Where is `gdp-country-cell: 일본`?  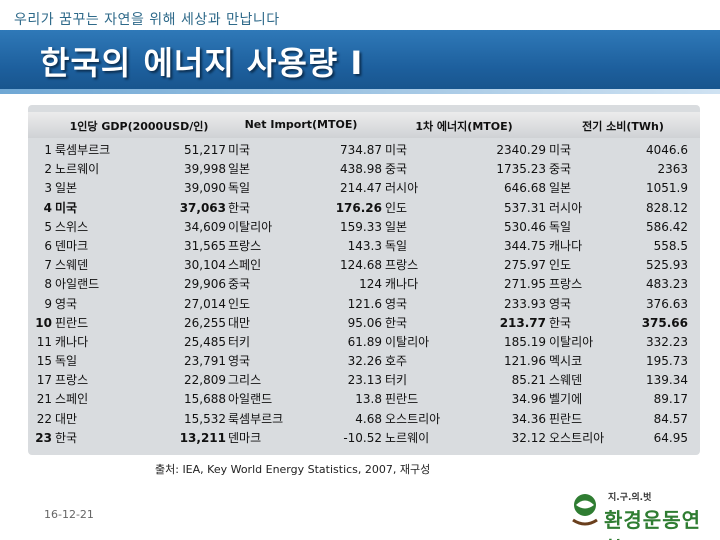
gdp-country-cell: 일본 is located at coordinates (66, 188).